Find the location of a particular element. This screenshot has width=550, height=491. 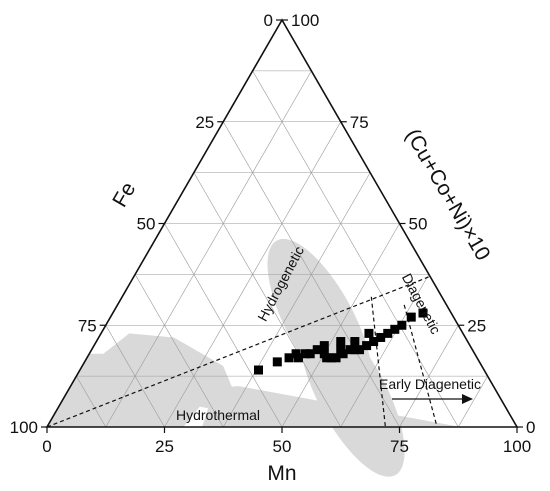

tick-label-cuconi: 25 is located at coordinates (476, 325).